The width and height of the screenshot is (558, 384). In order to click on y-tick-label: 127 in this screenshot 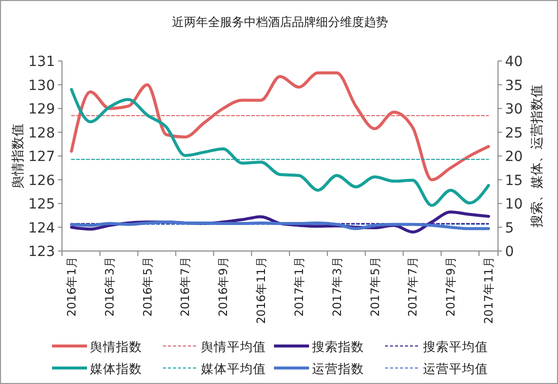, I will do `click(41, 157)`.